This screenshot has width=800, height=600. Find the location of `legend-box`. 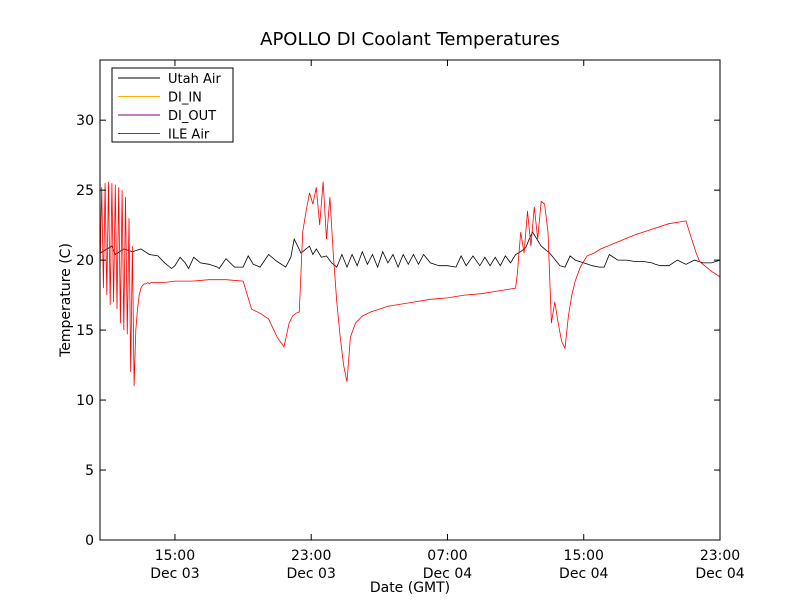

legend-box is located at coordinates (172, 105).